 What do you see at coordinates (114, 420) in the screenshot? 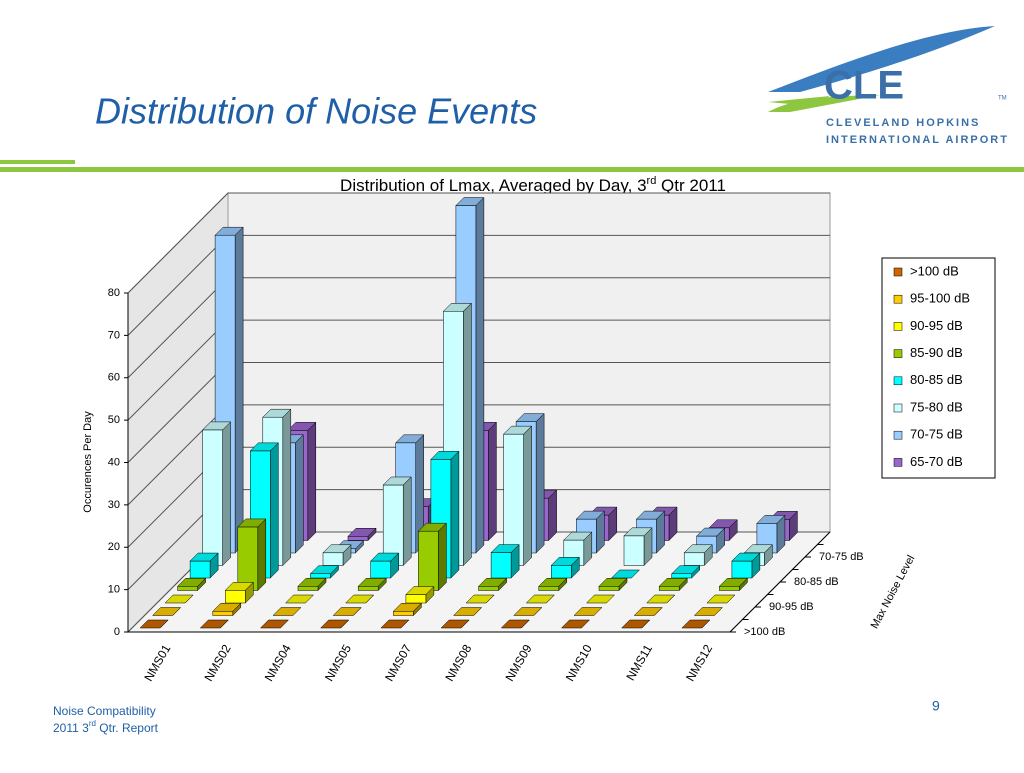
I see `y-tick-label: 50` at bounding box center [114, 420].